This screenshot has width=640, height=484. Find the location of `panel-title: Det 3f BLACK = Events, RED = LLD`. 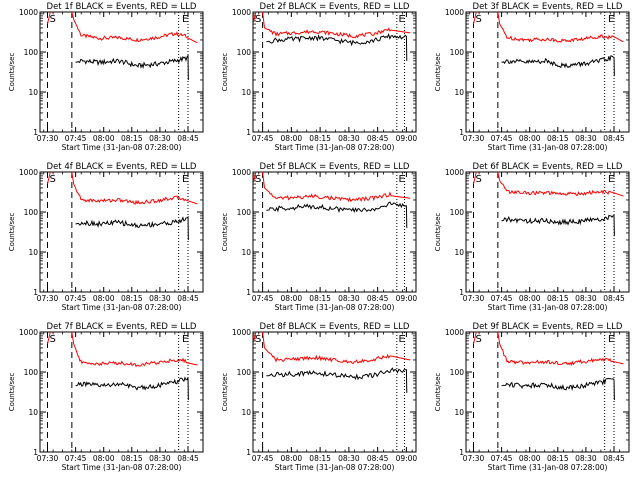

panel-title: Det 3f BLACK = Events, RED = LLD is located at coordinates (548, 7).